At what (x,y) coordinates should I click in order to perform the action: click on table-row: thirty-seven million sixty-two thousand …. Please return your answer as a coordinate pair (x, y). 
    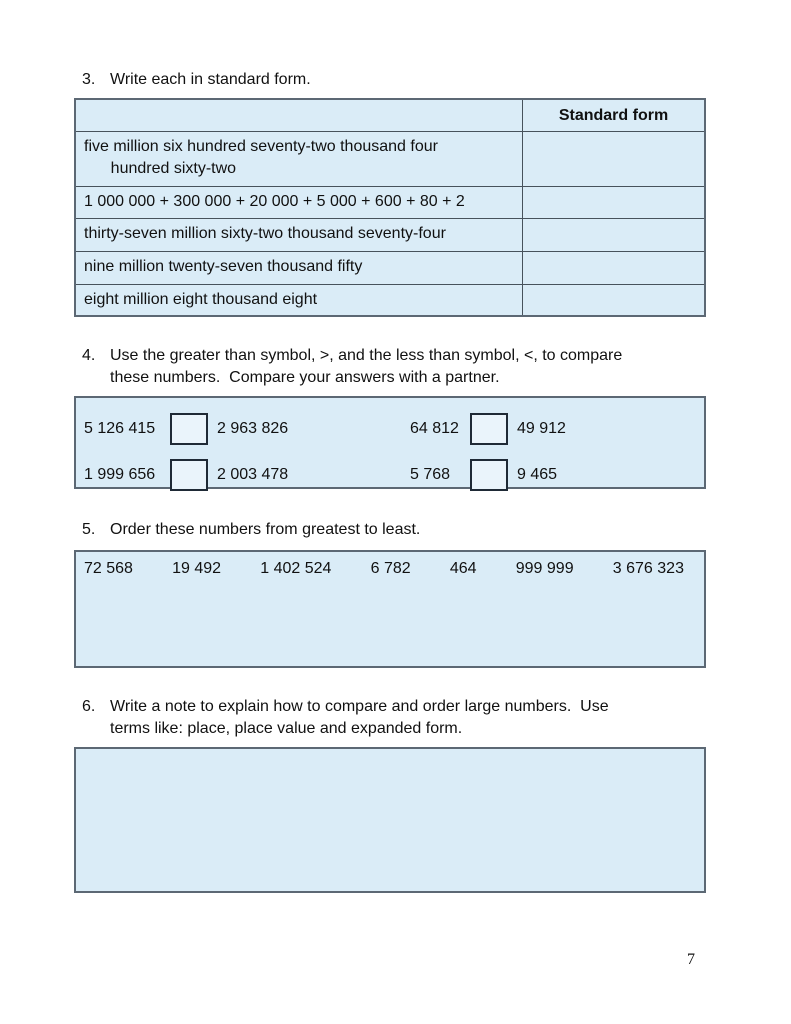
    Looking at the image, I should click on (390, 234).